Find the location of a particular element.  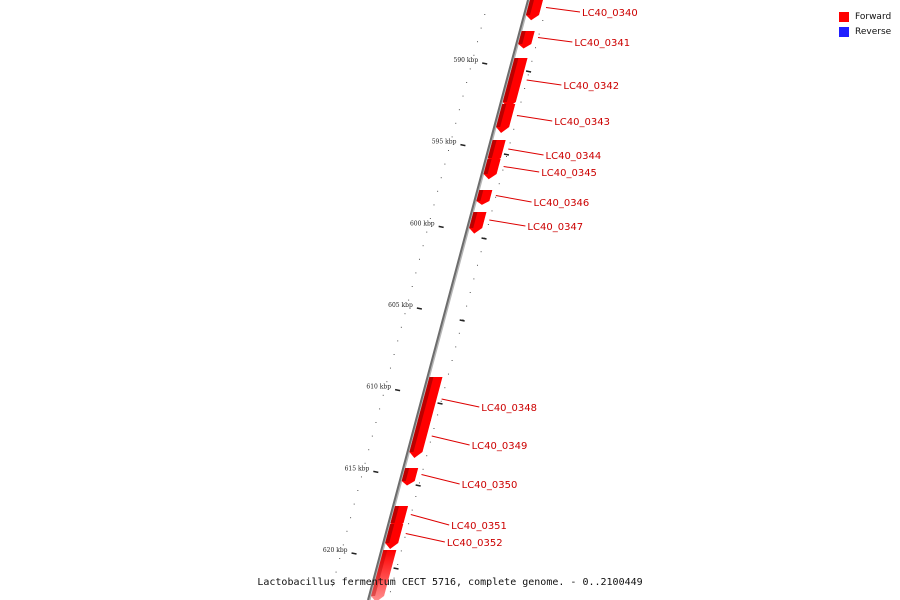

gene-lc40-0348: LC40_0348 is located at coordinates (477, 402).